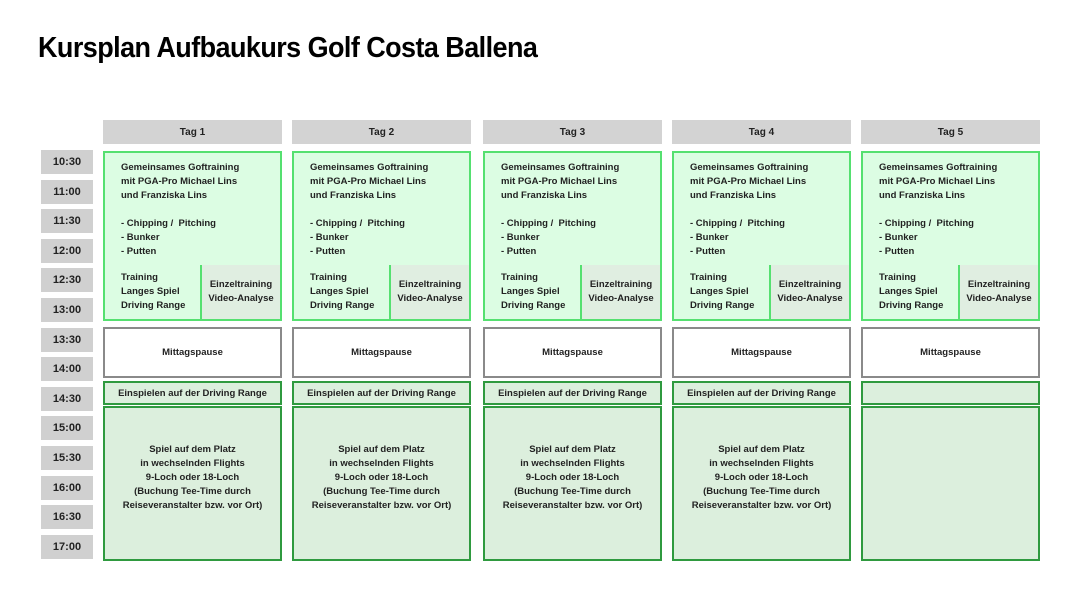 The width and height of the screenshot is (1080, 608). Describe the element at coordinates (950, 483) in the screenshot. I see `course-play-block` at that location.